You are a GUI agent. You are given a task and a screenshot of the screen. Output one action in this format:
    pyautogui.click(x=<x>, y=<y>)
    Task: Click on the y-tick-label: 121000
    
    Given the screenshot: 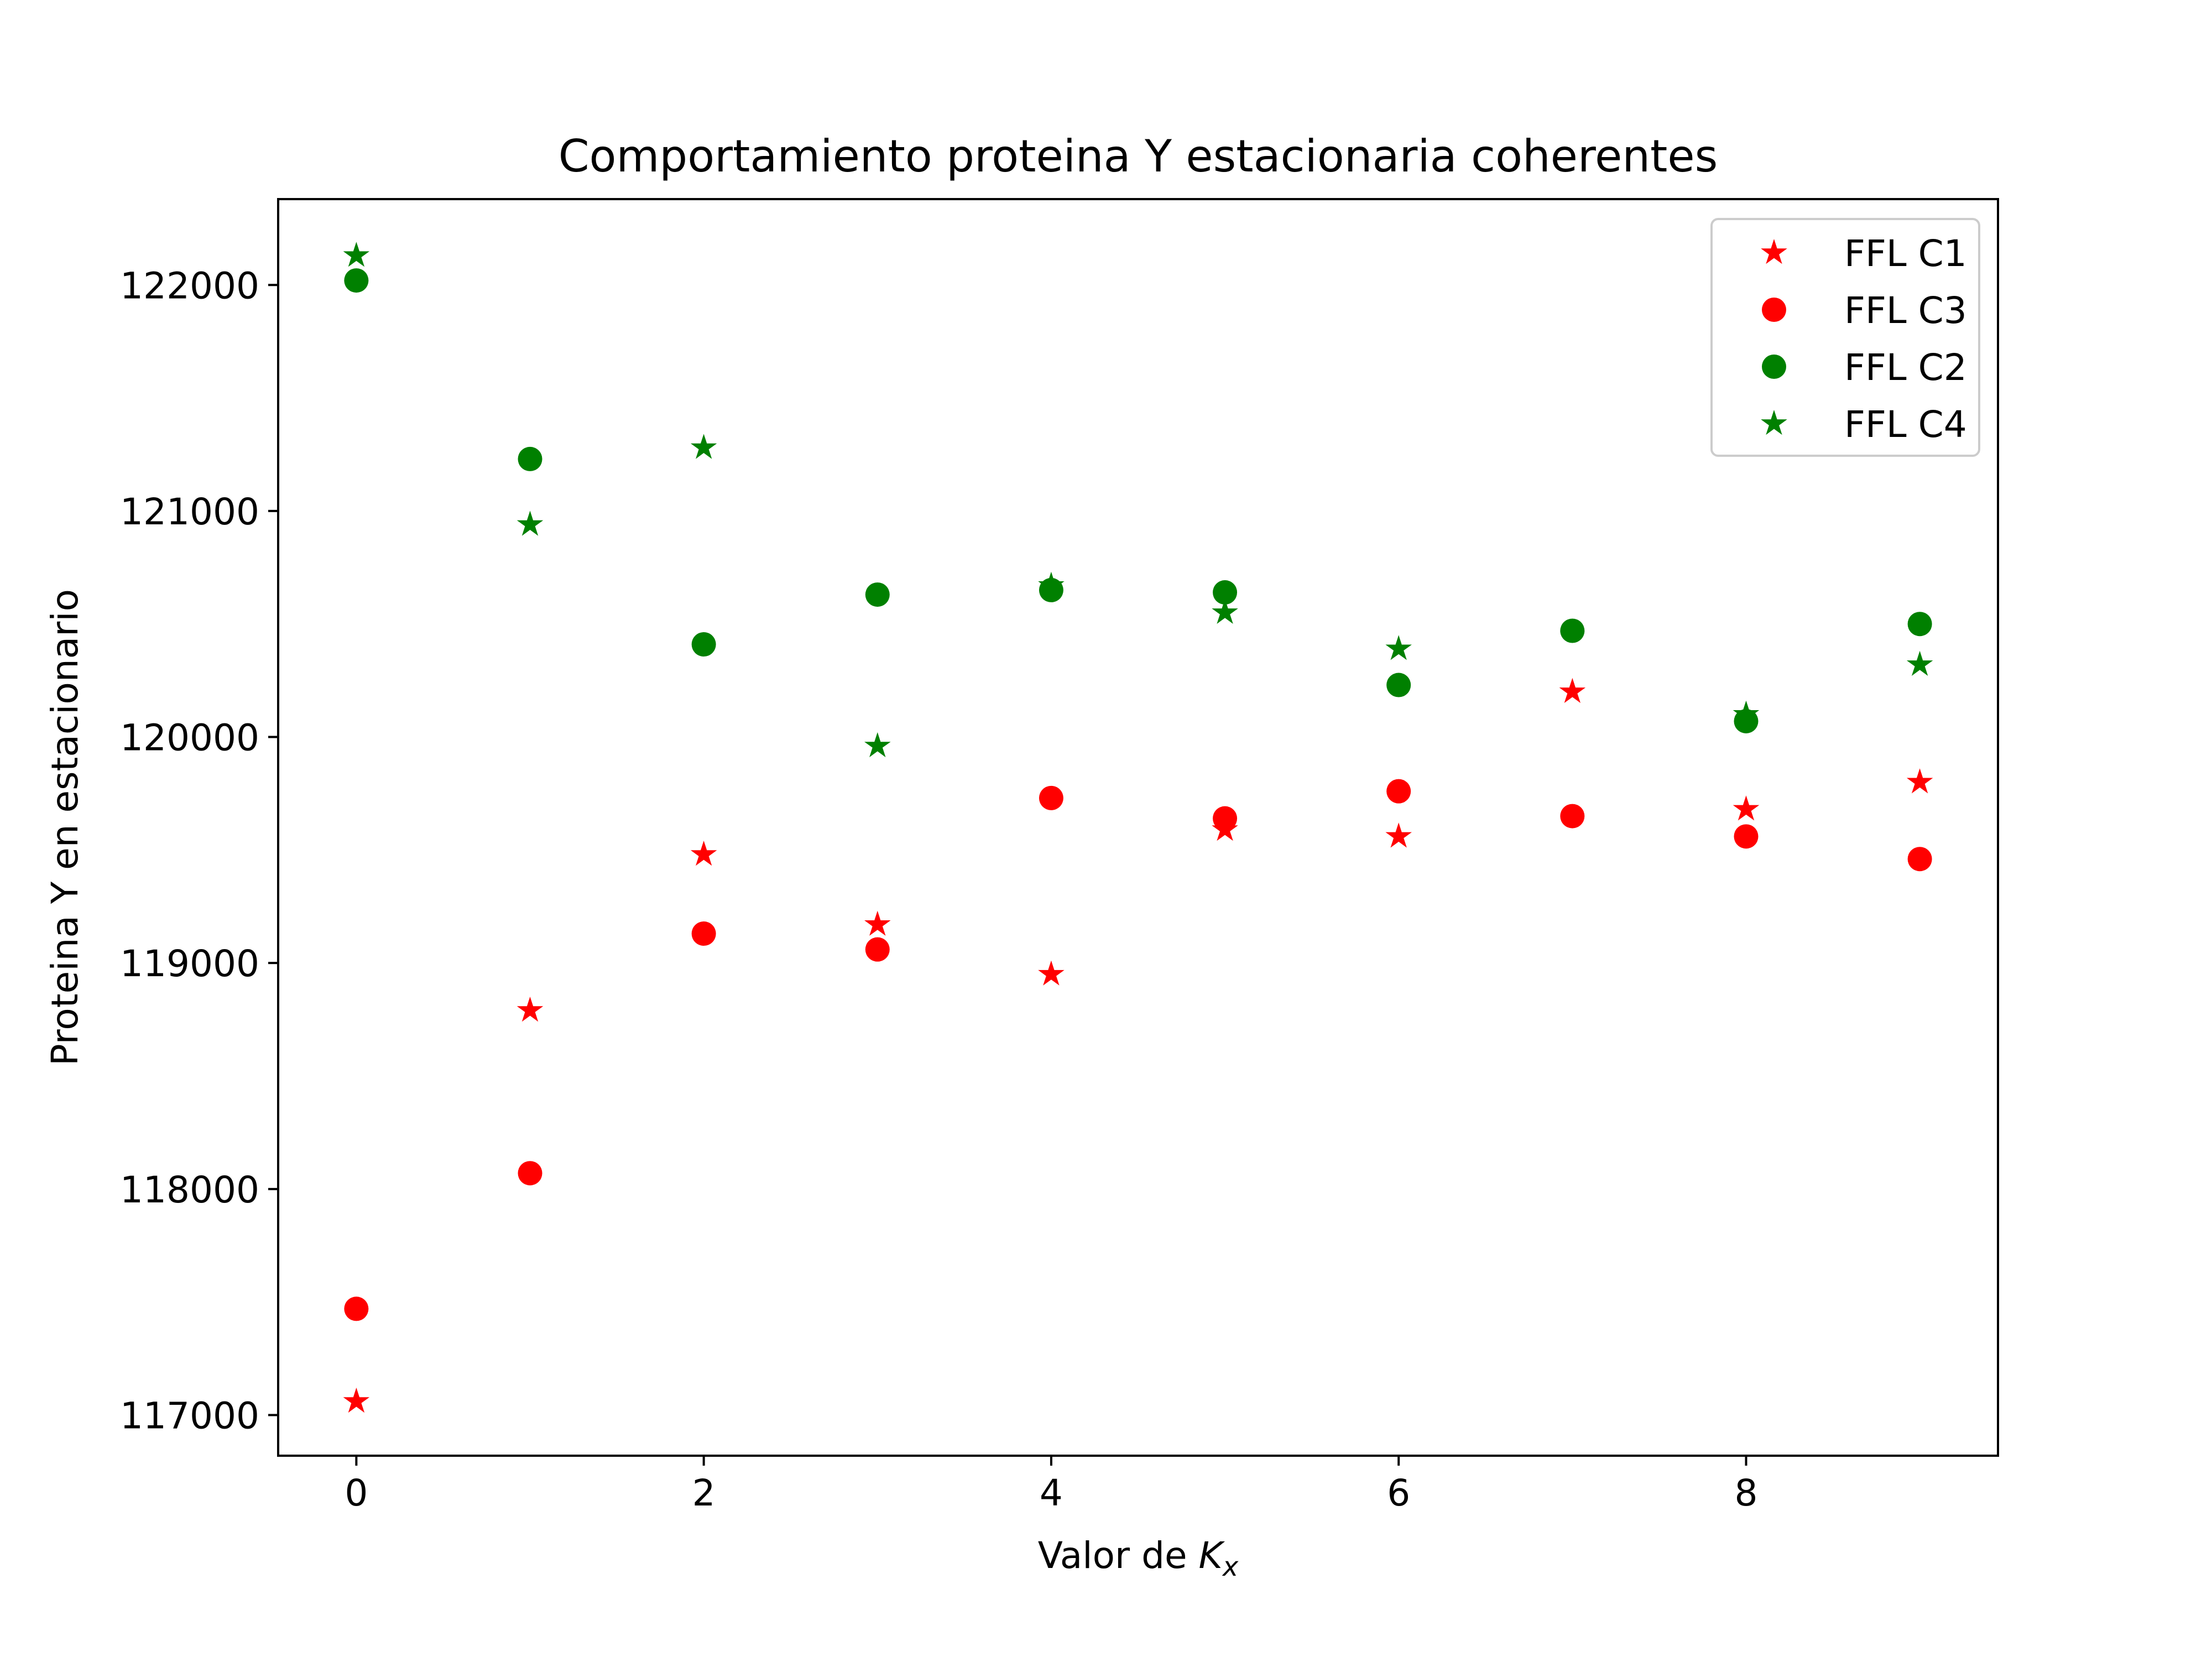 What is the action you would take?
    pyautogui.click(x=190, y=512)
    